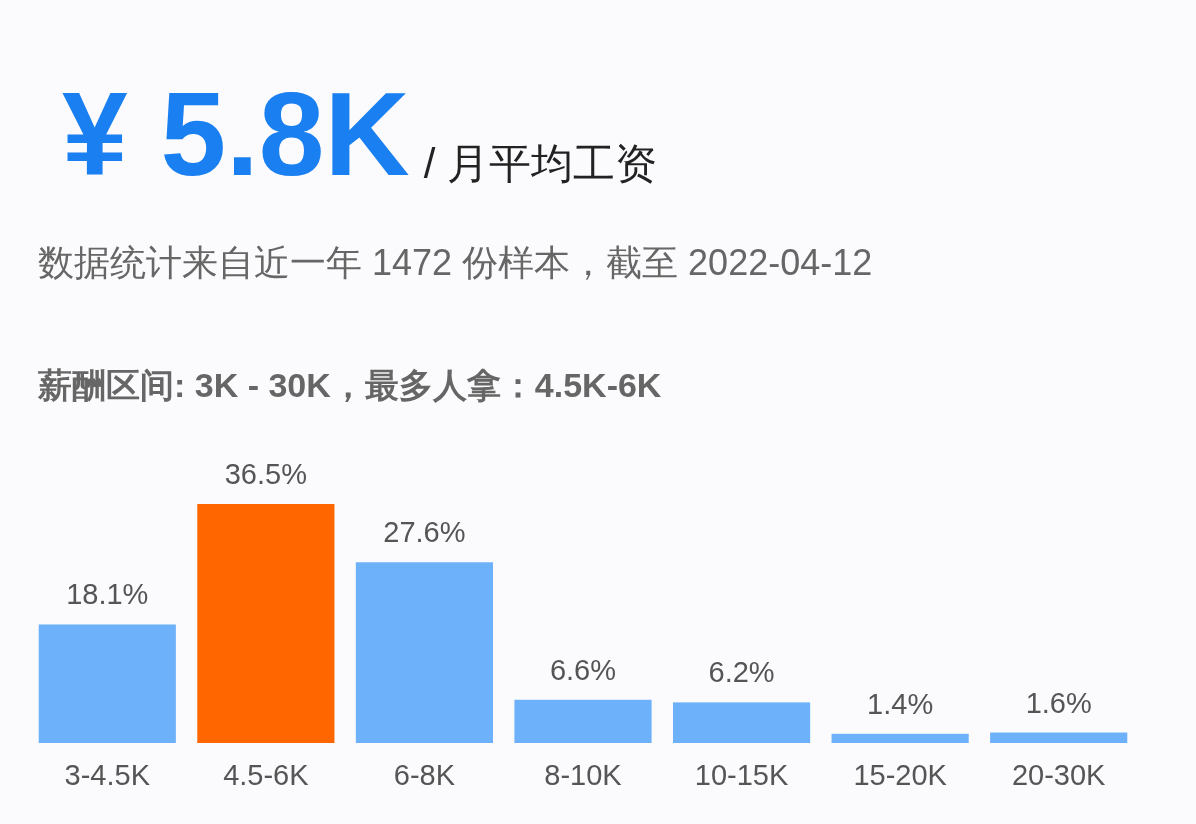 The image size is (1196, 824). I want to click on category: 6-8K, so click(424, 775).